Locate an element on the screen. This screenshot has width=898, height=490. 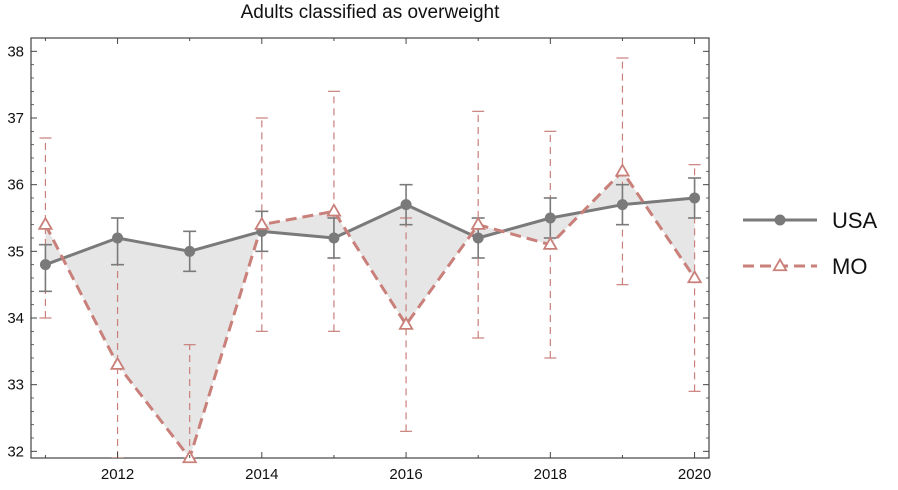
y-tick-label: 36 is located at coordinates (15, 185).